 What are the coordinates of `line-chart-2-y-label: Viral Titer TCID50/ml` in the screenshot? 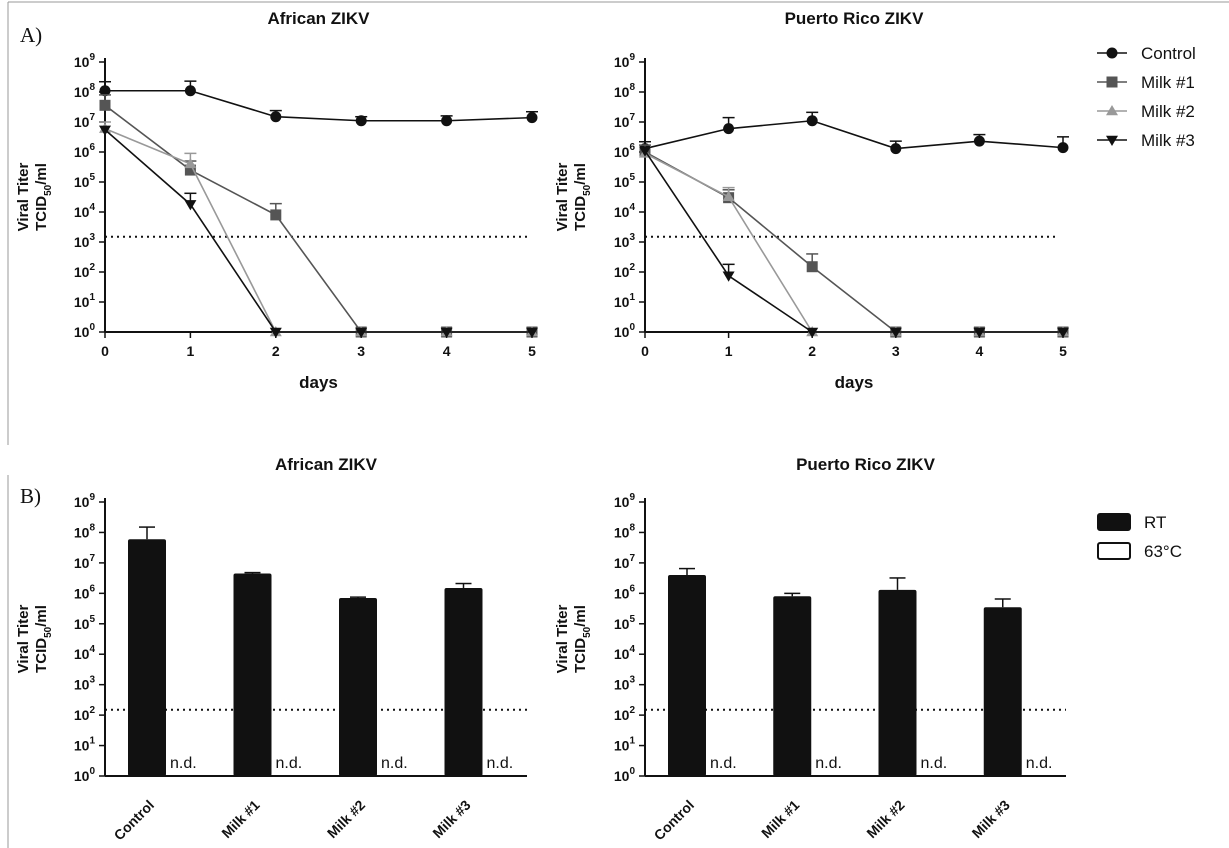 It's located at (573, 197).